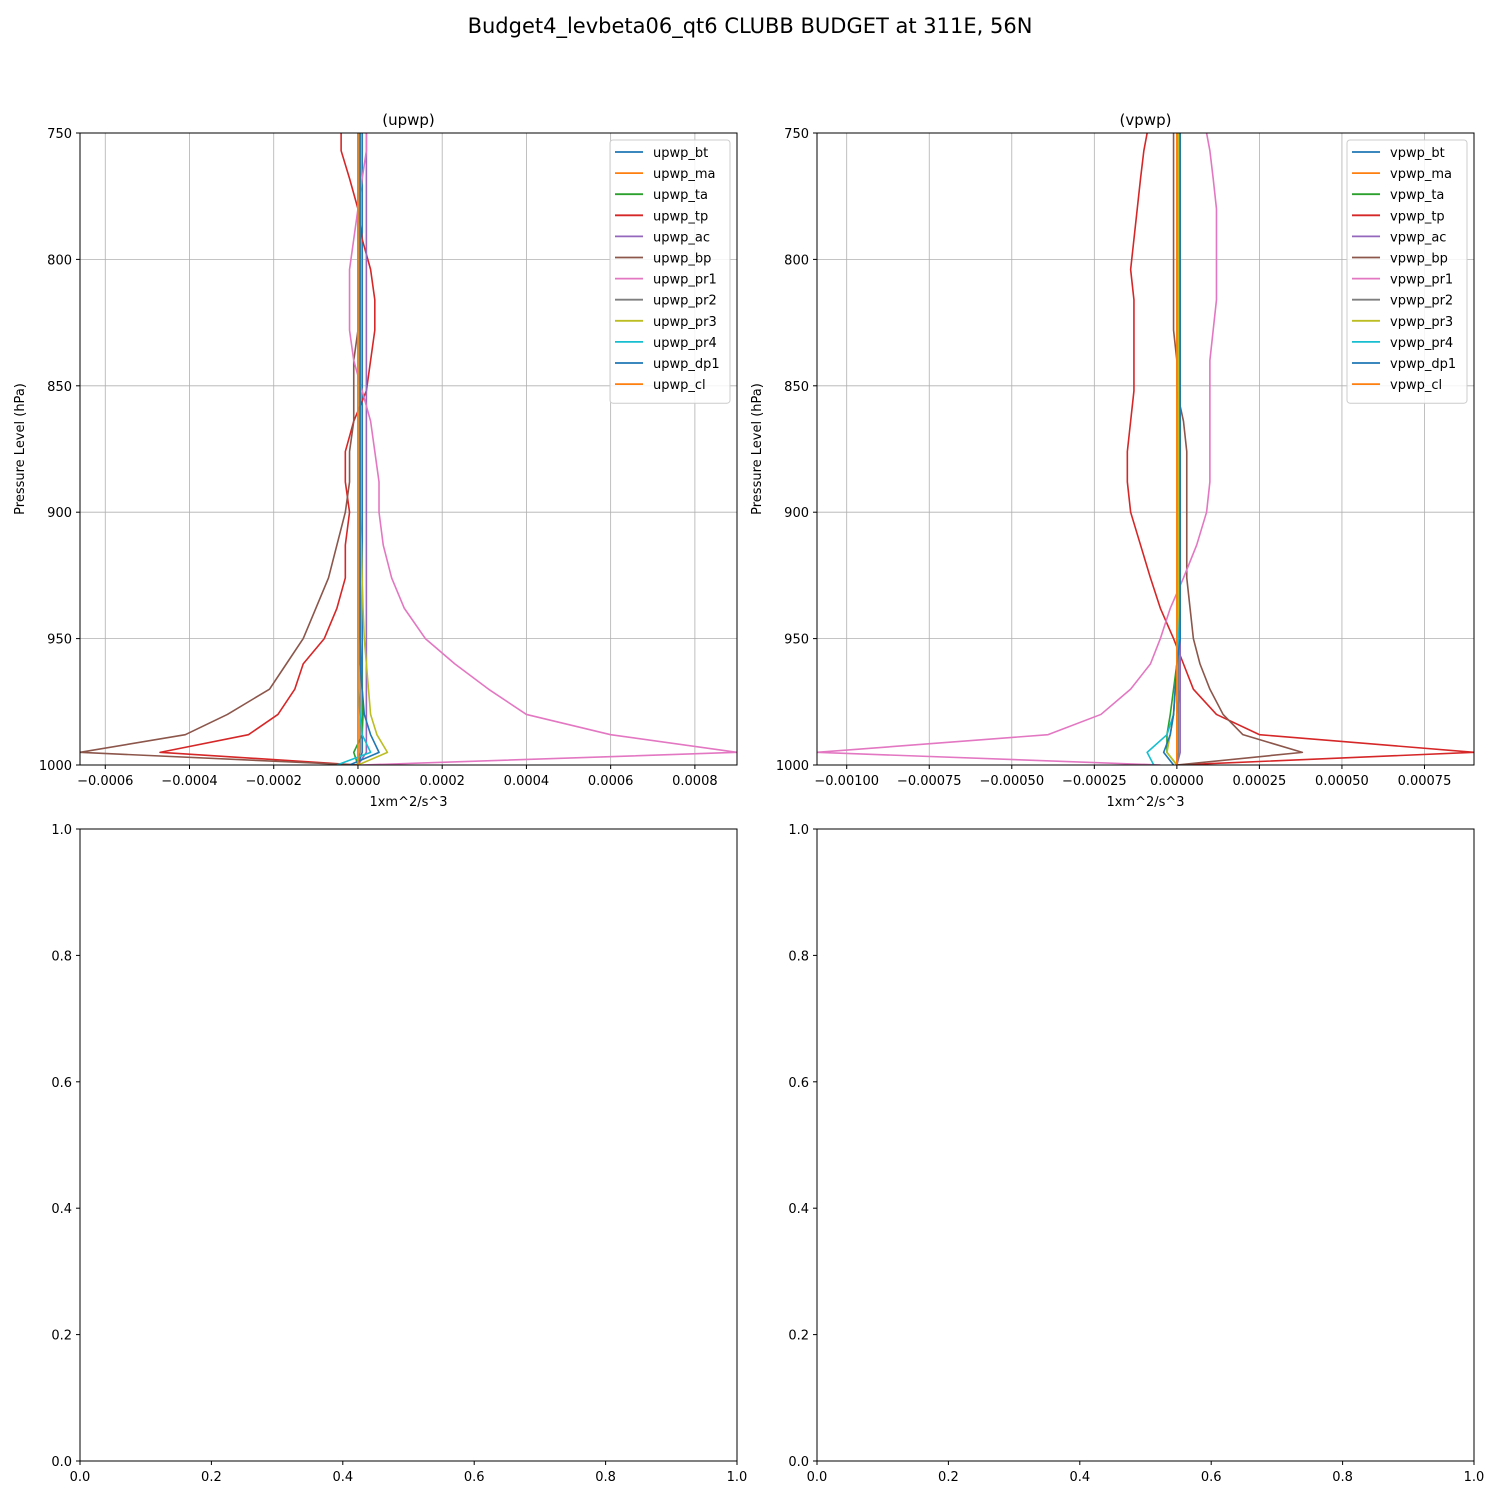 The height and width of the screenshot is (1500, 1500). I want to click on legend-label: upwp_ma, so click(684, 174).